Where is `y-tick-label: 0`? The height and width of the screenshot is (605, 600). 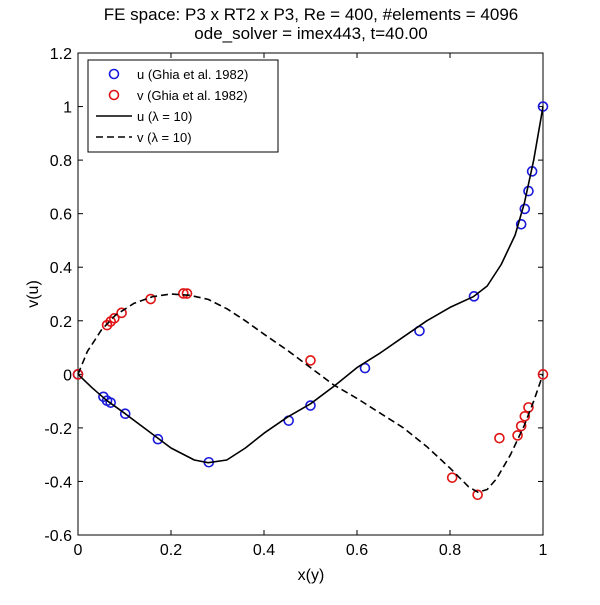 y-tick-label: 0 is located at coordinates (67, 375).